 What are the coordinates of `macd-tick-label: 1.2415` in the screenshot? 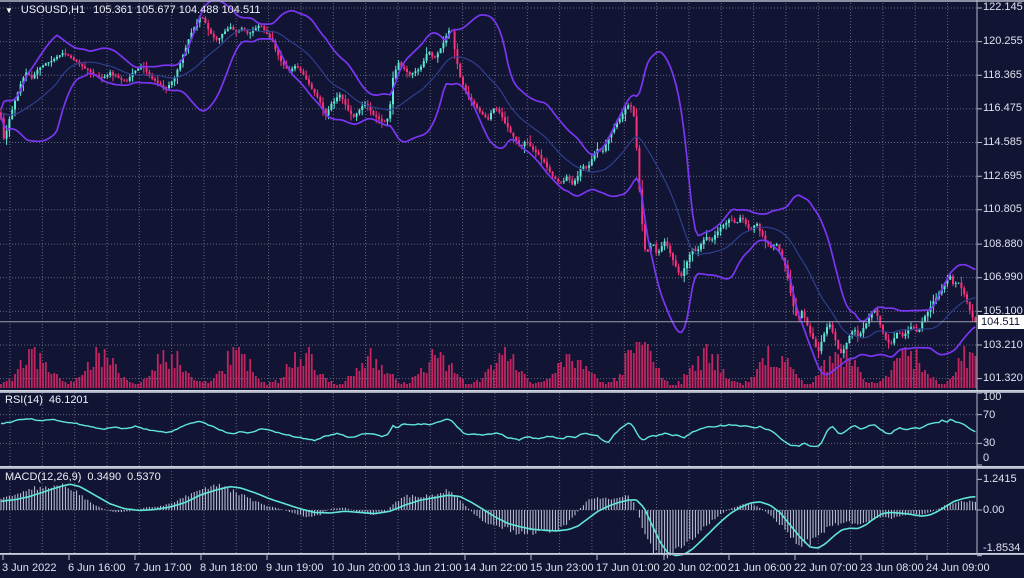 It's located at (1000, 479).